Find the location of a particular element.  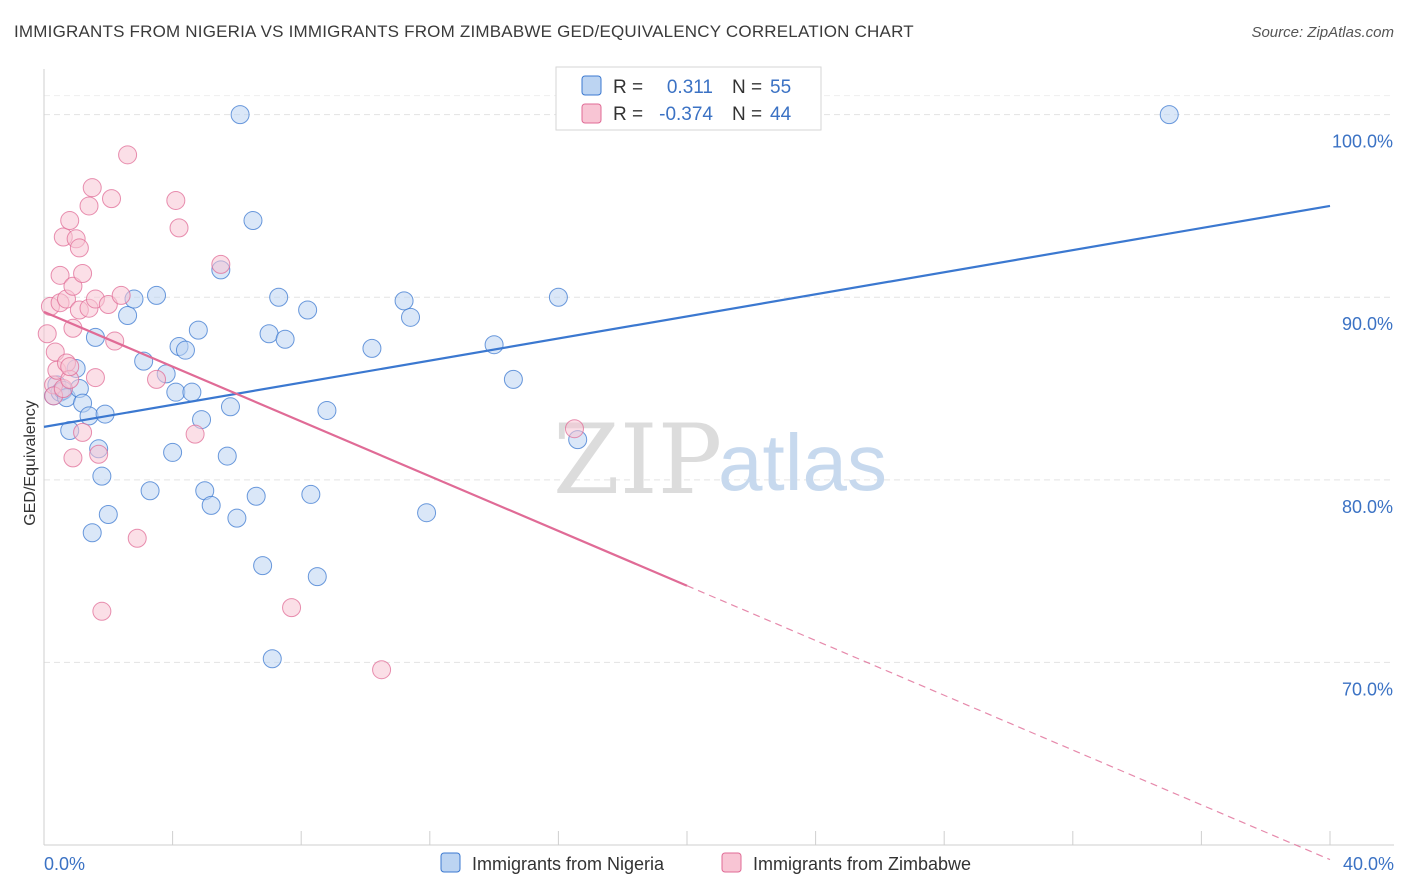

stats-legend: R = 0.311 N = 55 R = -0.374 N = 44 is located at coordinates (688, 98).